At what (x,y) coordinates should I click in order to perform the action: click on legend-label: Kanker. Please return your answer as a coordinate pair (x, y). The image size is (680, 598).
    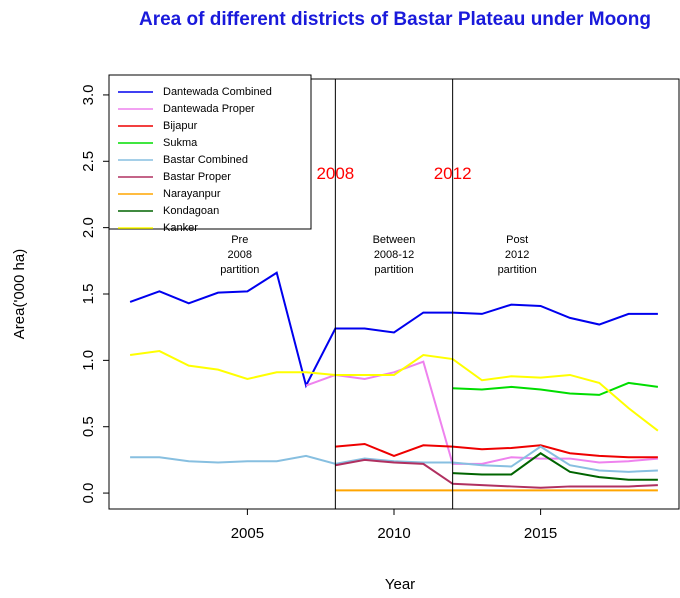
    Looking at the image, I should click on (180, 228).